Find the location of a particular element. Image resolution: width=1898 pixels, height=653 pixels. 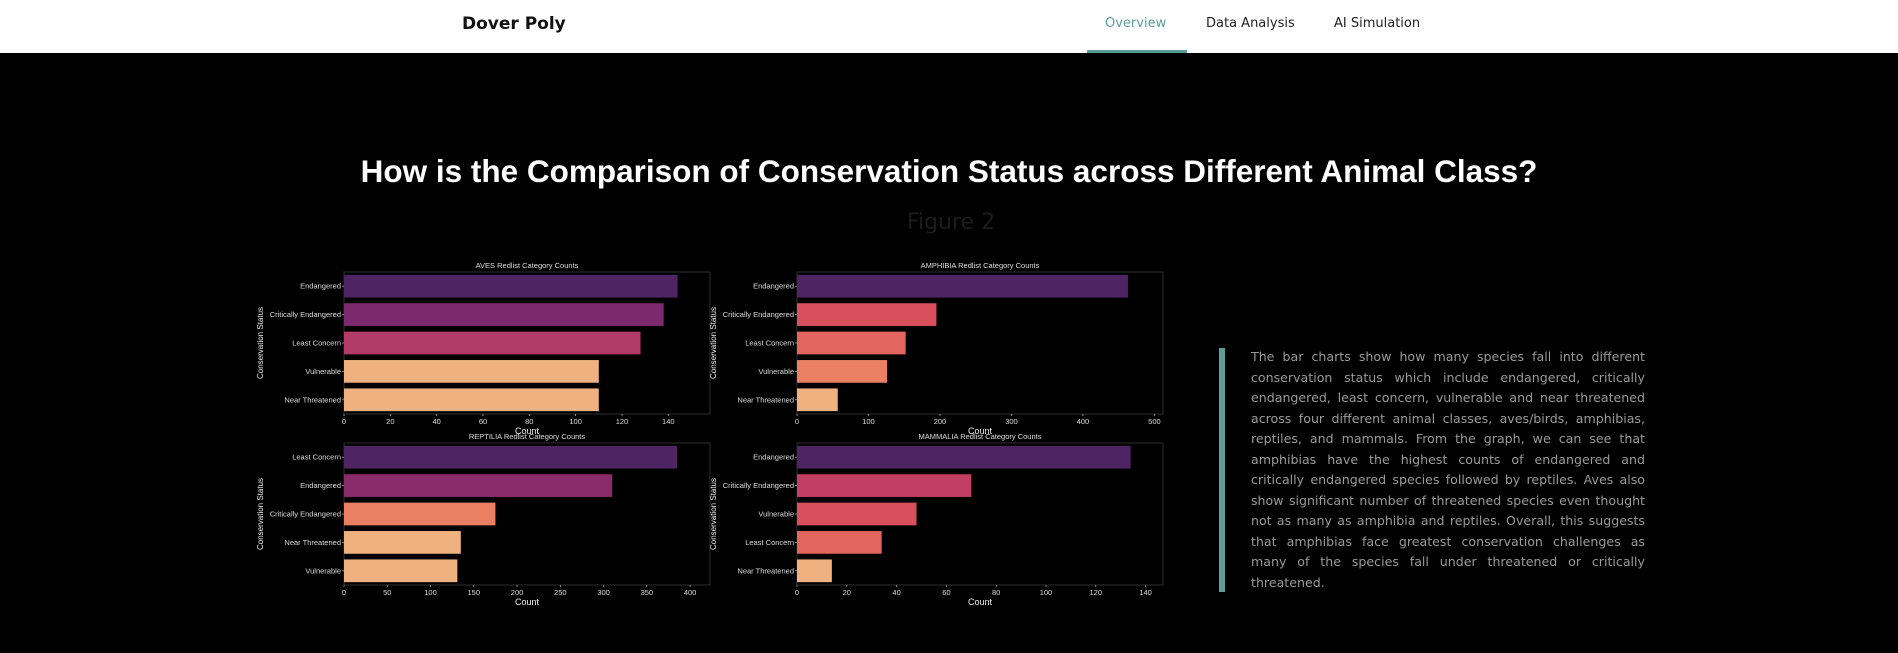

figure-label: Figure 2 is located at coordinates (951, 222).